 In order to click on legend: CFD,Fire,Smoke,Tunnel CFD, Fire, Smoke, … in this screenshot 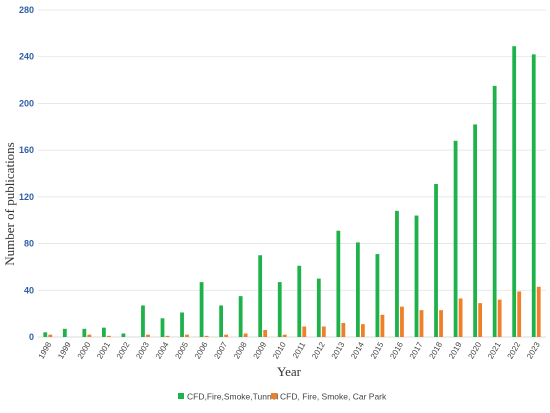, I will do `click(282, 397)`.